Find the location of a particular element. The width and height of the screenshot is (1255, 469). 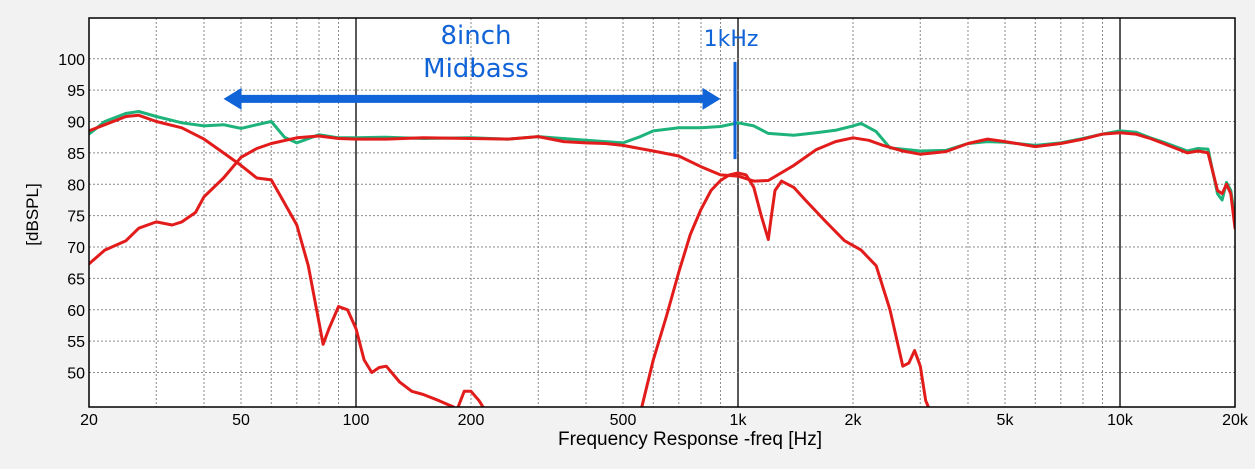

x-tick-label: 50 is located at coordinates (241, 420).